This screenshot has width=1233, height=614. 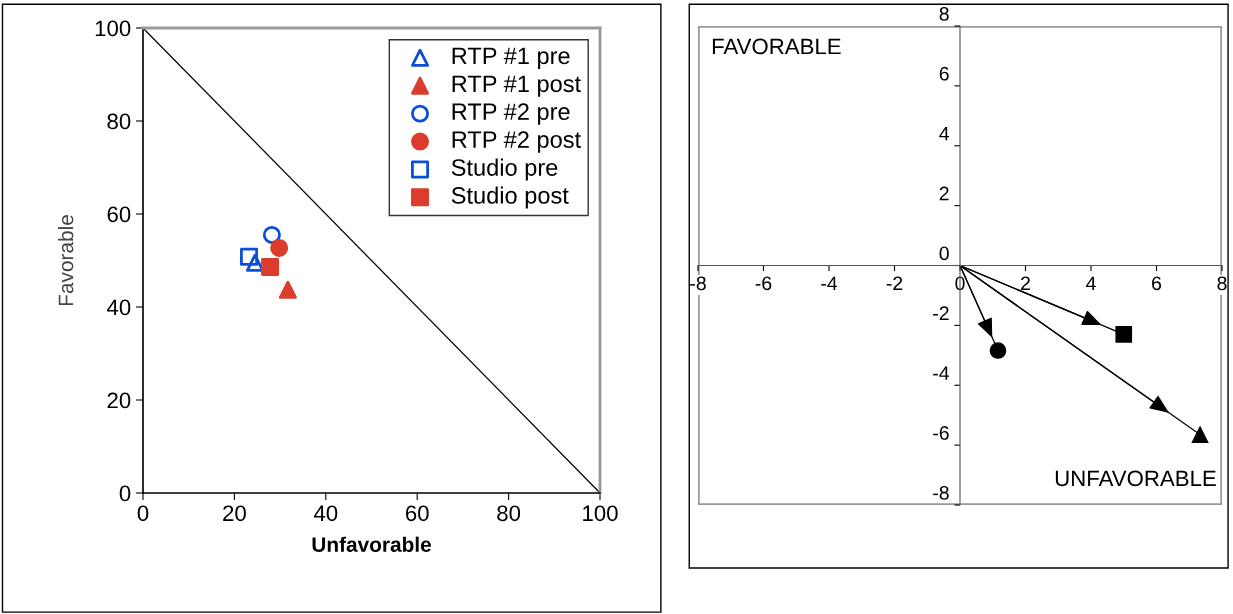 What do you see at coordinates (119, 121) in the screenshot?
I see `y-tick-label: 80` at bounding box center [119, 121].